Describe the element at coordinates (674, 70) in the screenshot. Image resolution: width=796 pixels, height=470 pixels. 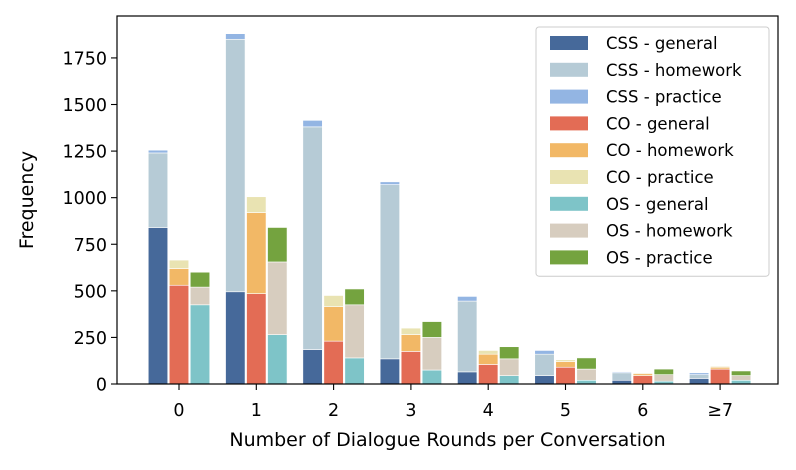
I see `legend-label: CSS - homework` at that location.